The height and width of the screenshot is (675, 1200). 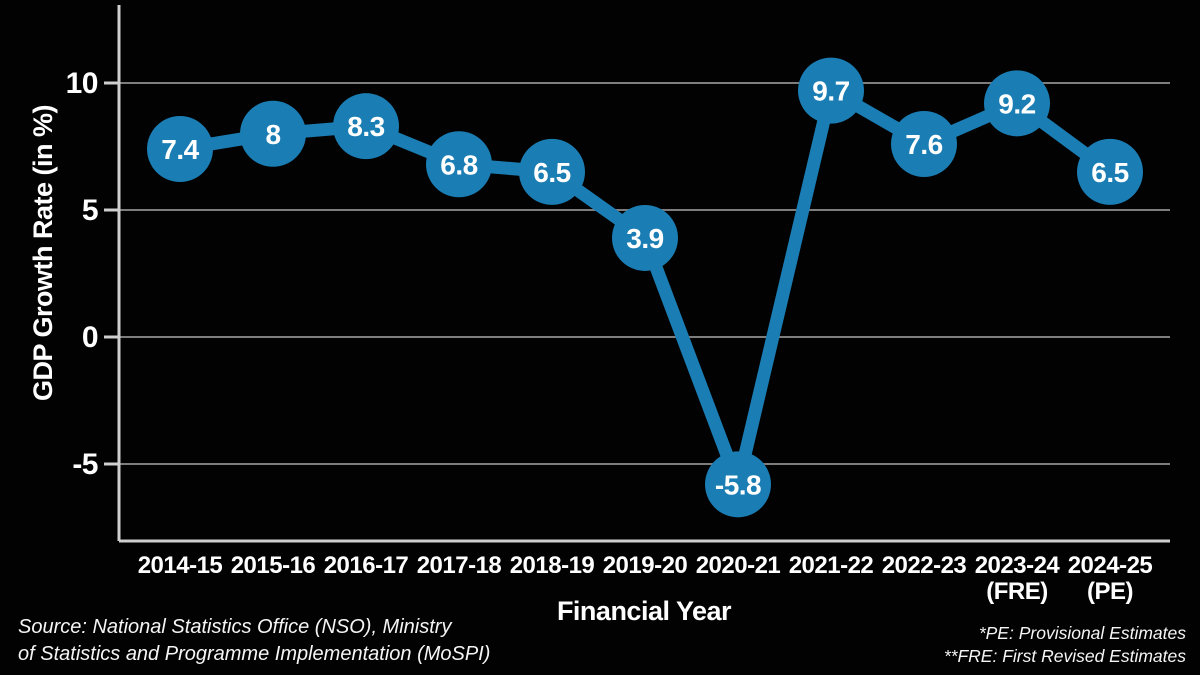 I want to click on data-point-label: 7.4, so click(x=180, y=149).